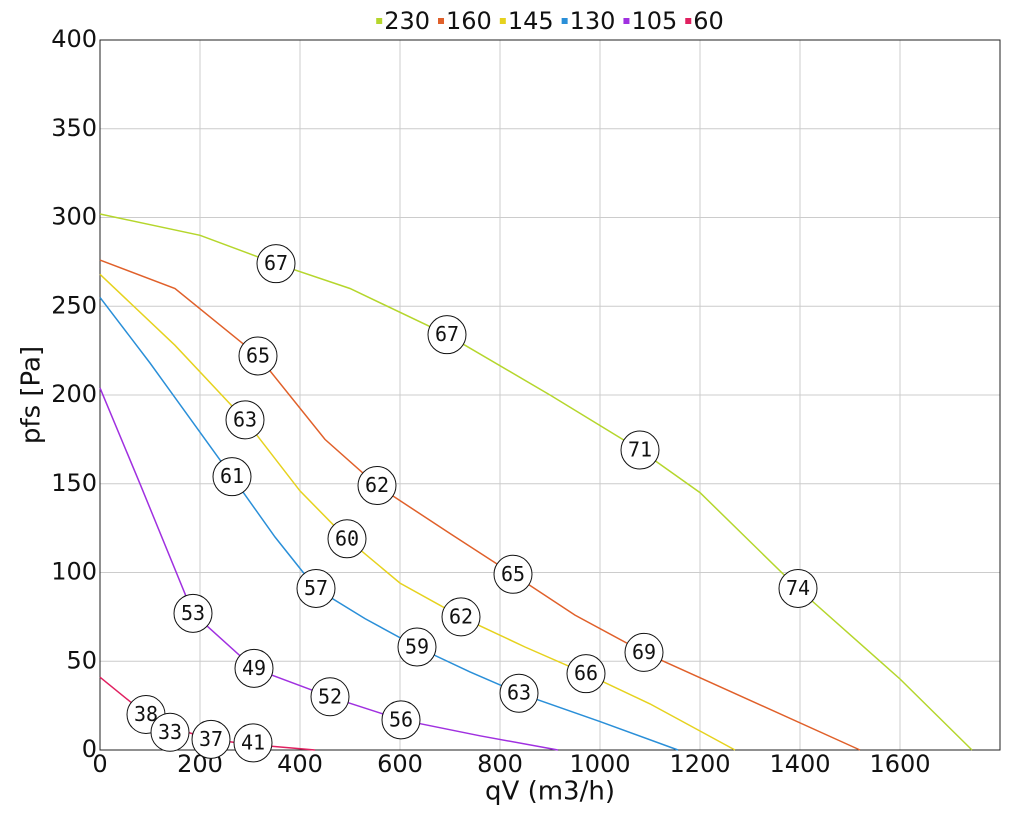 This screenshot has width=1020, height=820. What do you see at coordinates (550, 792) in the screenshot?
I see `x-axis-title: qV (m3/h)` at bounding box center [550, 792].